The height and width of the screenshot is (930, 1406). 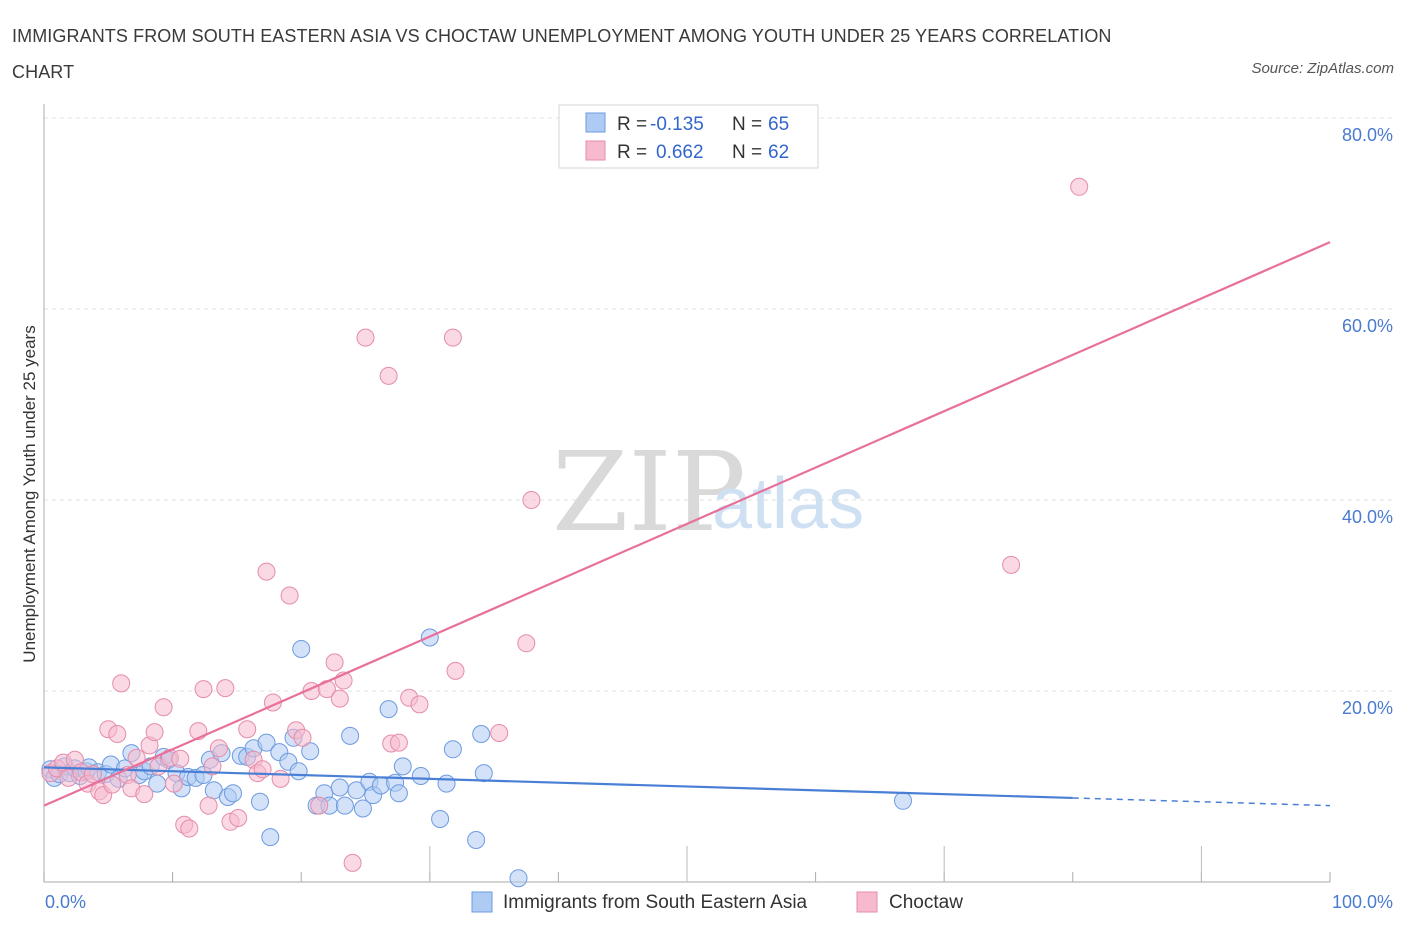 What do you see at coordinates (788, 504) in the screenshot?
I see `watermark-atlas: atlas` at bounding box center [788, 504].